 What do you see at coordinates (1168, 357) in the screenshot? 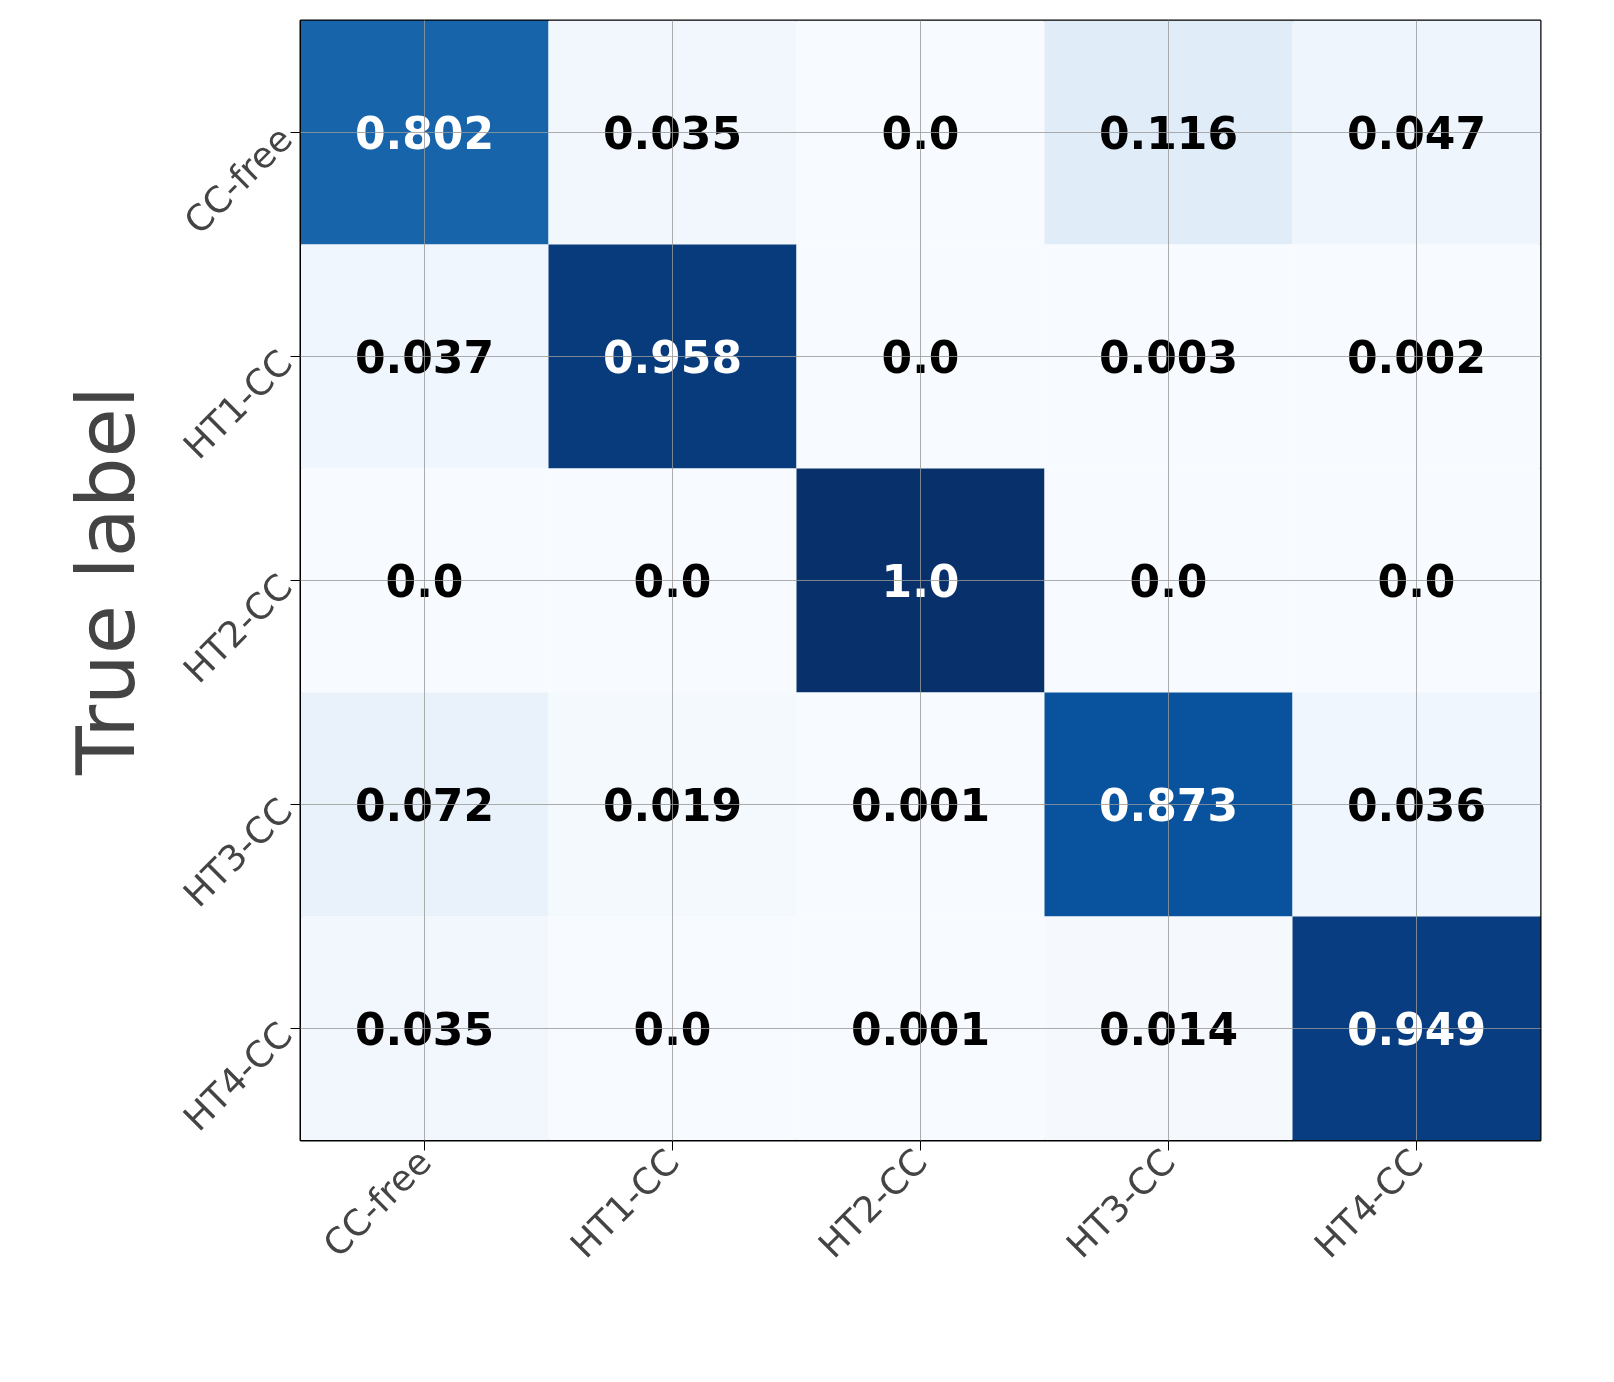
I see `data-label: 0.003` at bounding box center [1168, 357].